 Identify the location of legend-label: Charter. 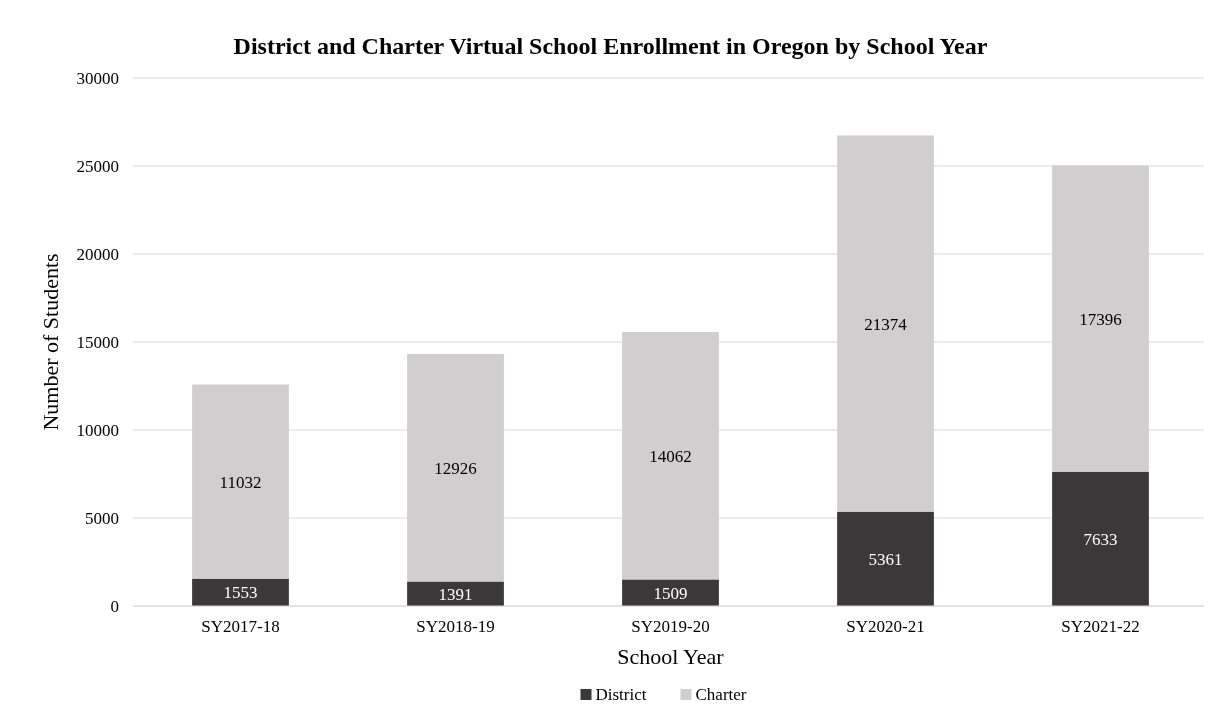
(721, 694).